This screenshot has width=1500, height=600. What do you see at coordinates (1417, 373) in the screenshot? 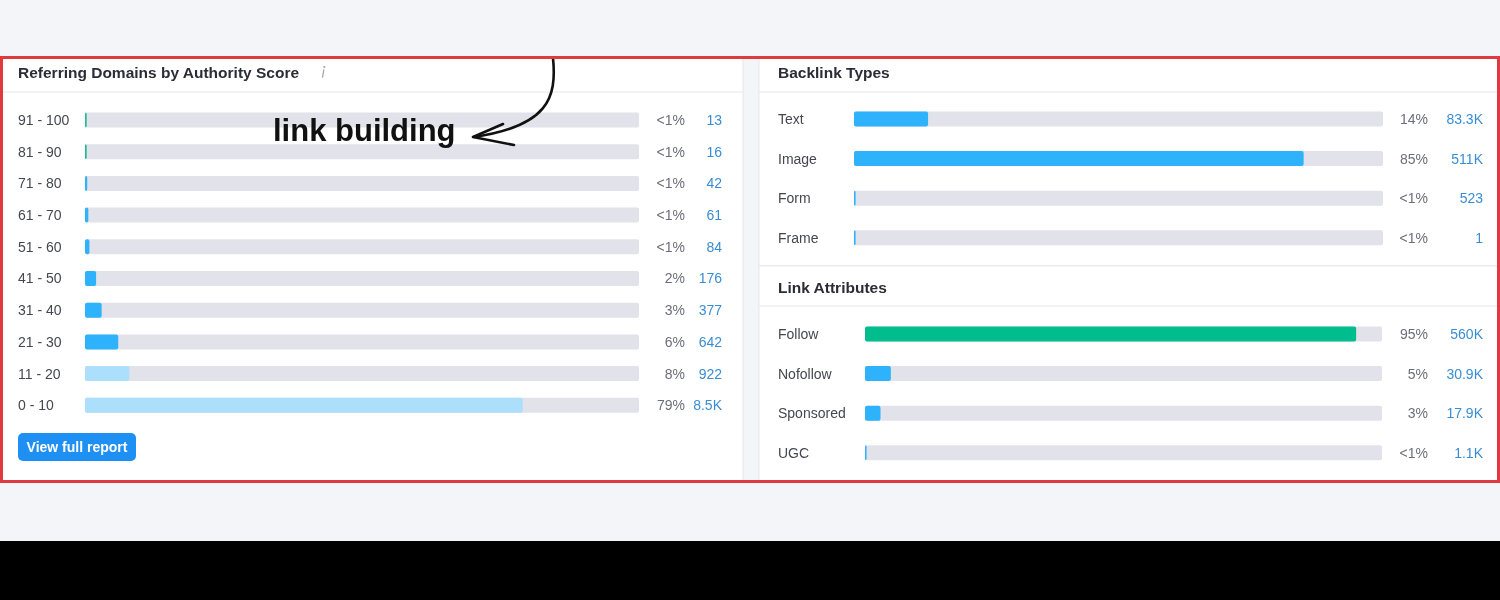
I see `data-label: 5%` at bounding box center [1417, 373].